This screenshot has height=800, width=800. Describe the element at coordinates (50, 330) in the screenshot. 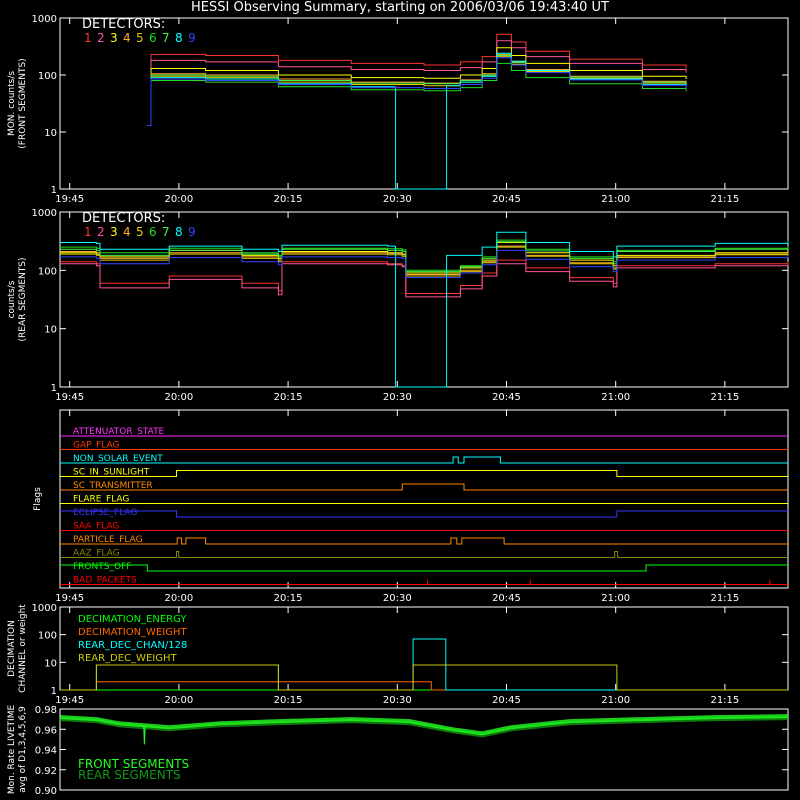

I see `rear-panel-ytick-label: 10` at that location.